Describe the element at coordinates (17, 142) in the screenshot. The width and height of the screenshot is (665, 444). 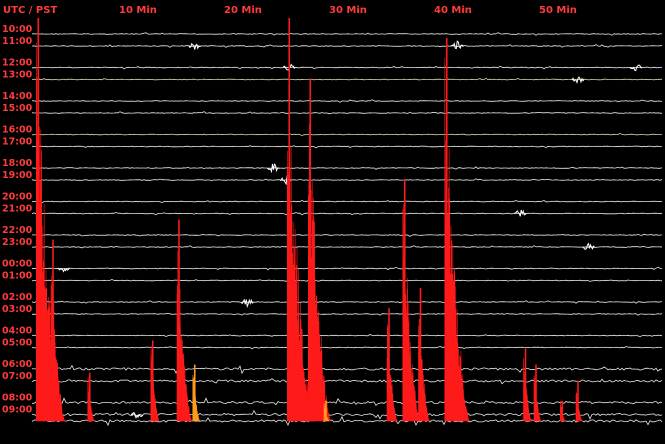
I see `pst-label: 17:00` at that location.